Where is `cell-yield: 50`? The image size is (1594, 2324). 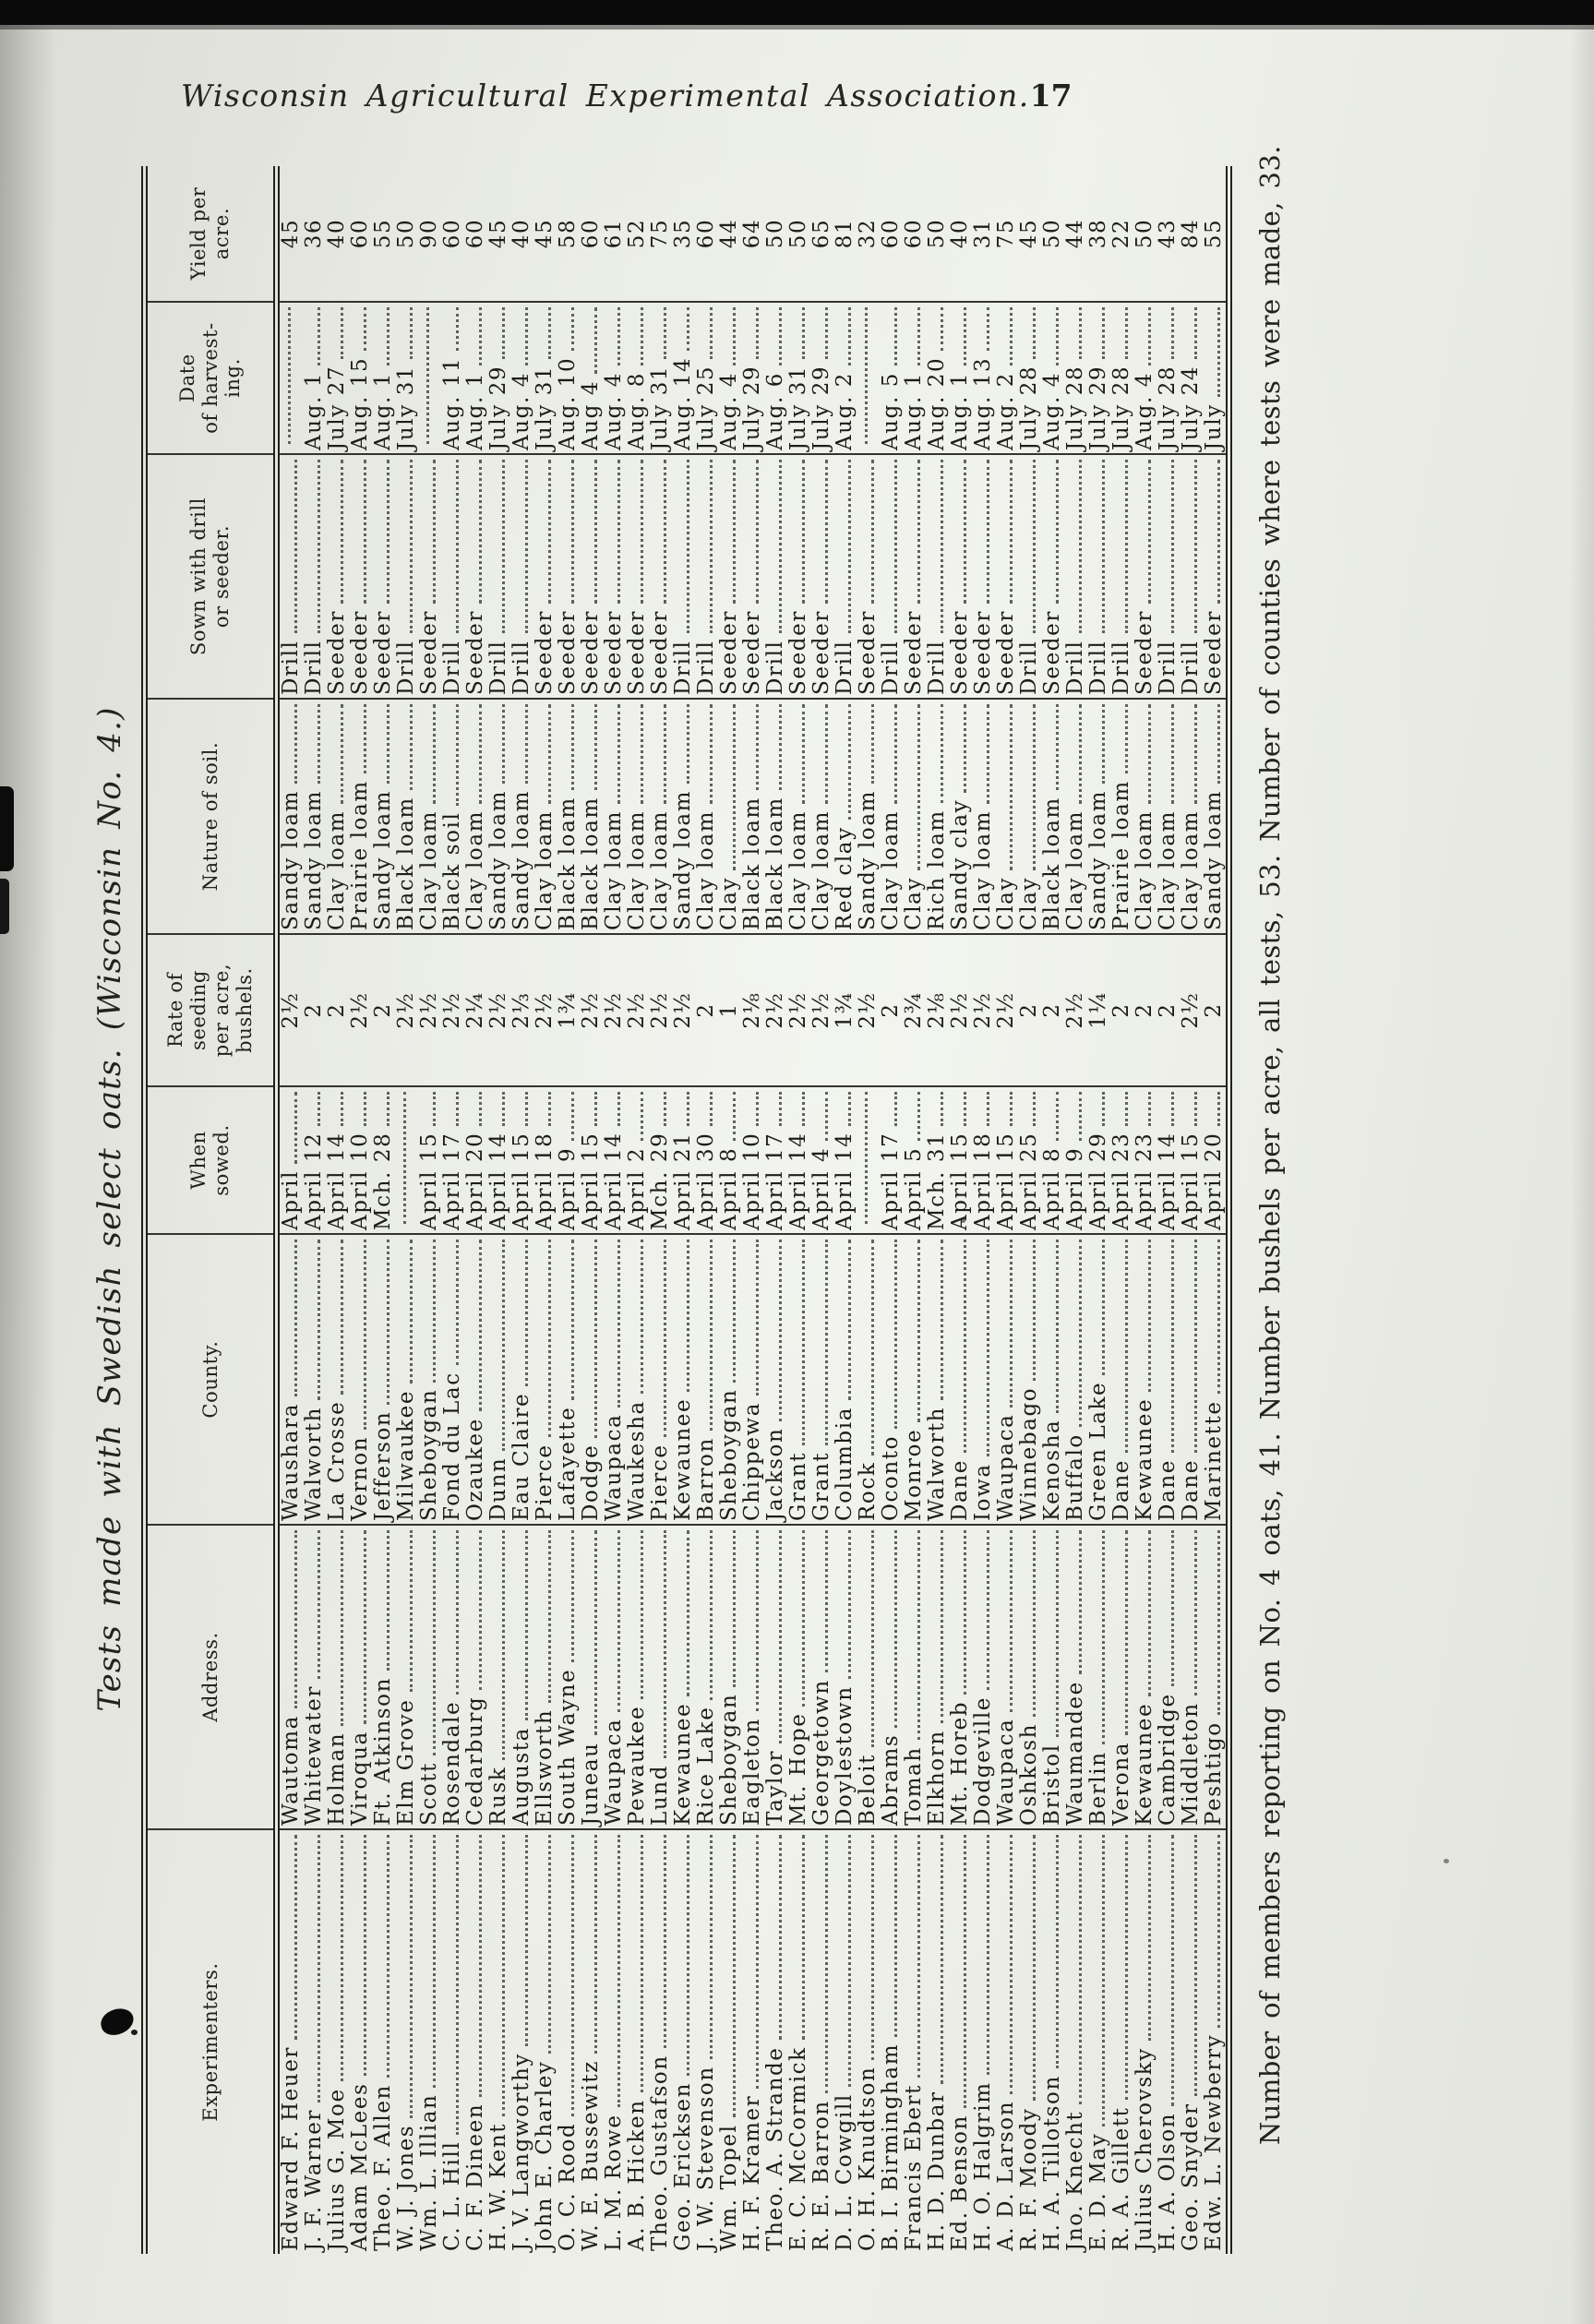
cell-yield: 50 is located at coordinates (798, 234).